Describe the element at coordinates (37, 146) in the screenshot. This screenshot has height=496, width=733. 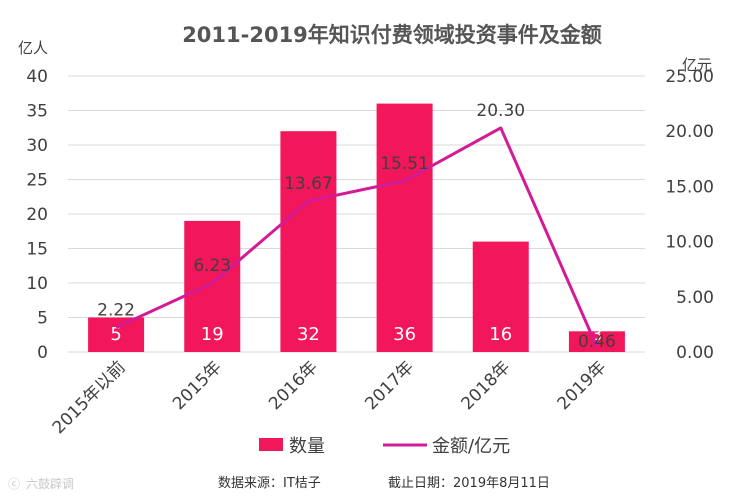
I see `left-tick-label: 30` at that location.